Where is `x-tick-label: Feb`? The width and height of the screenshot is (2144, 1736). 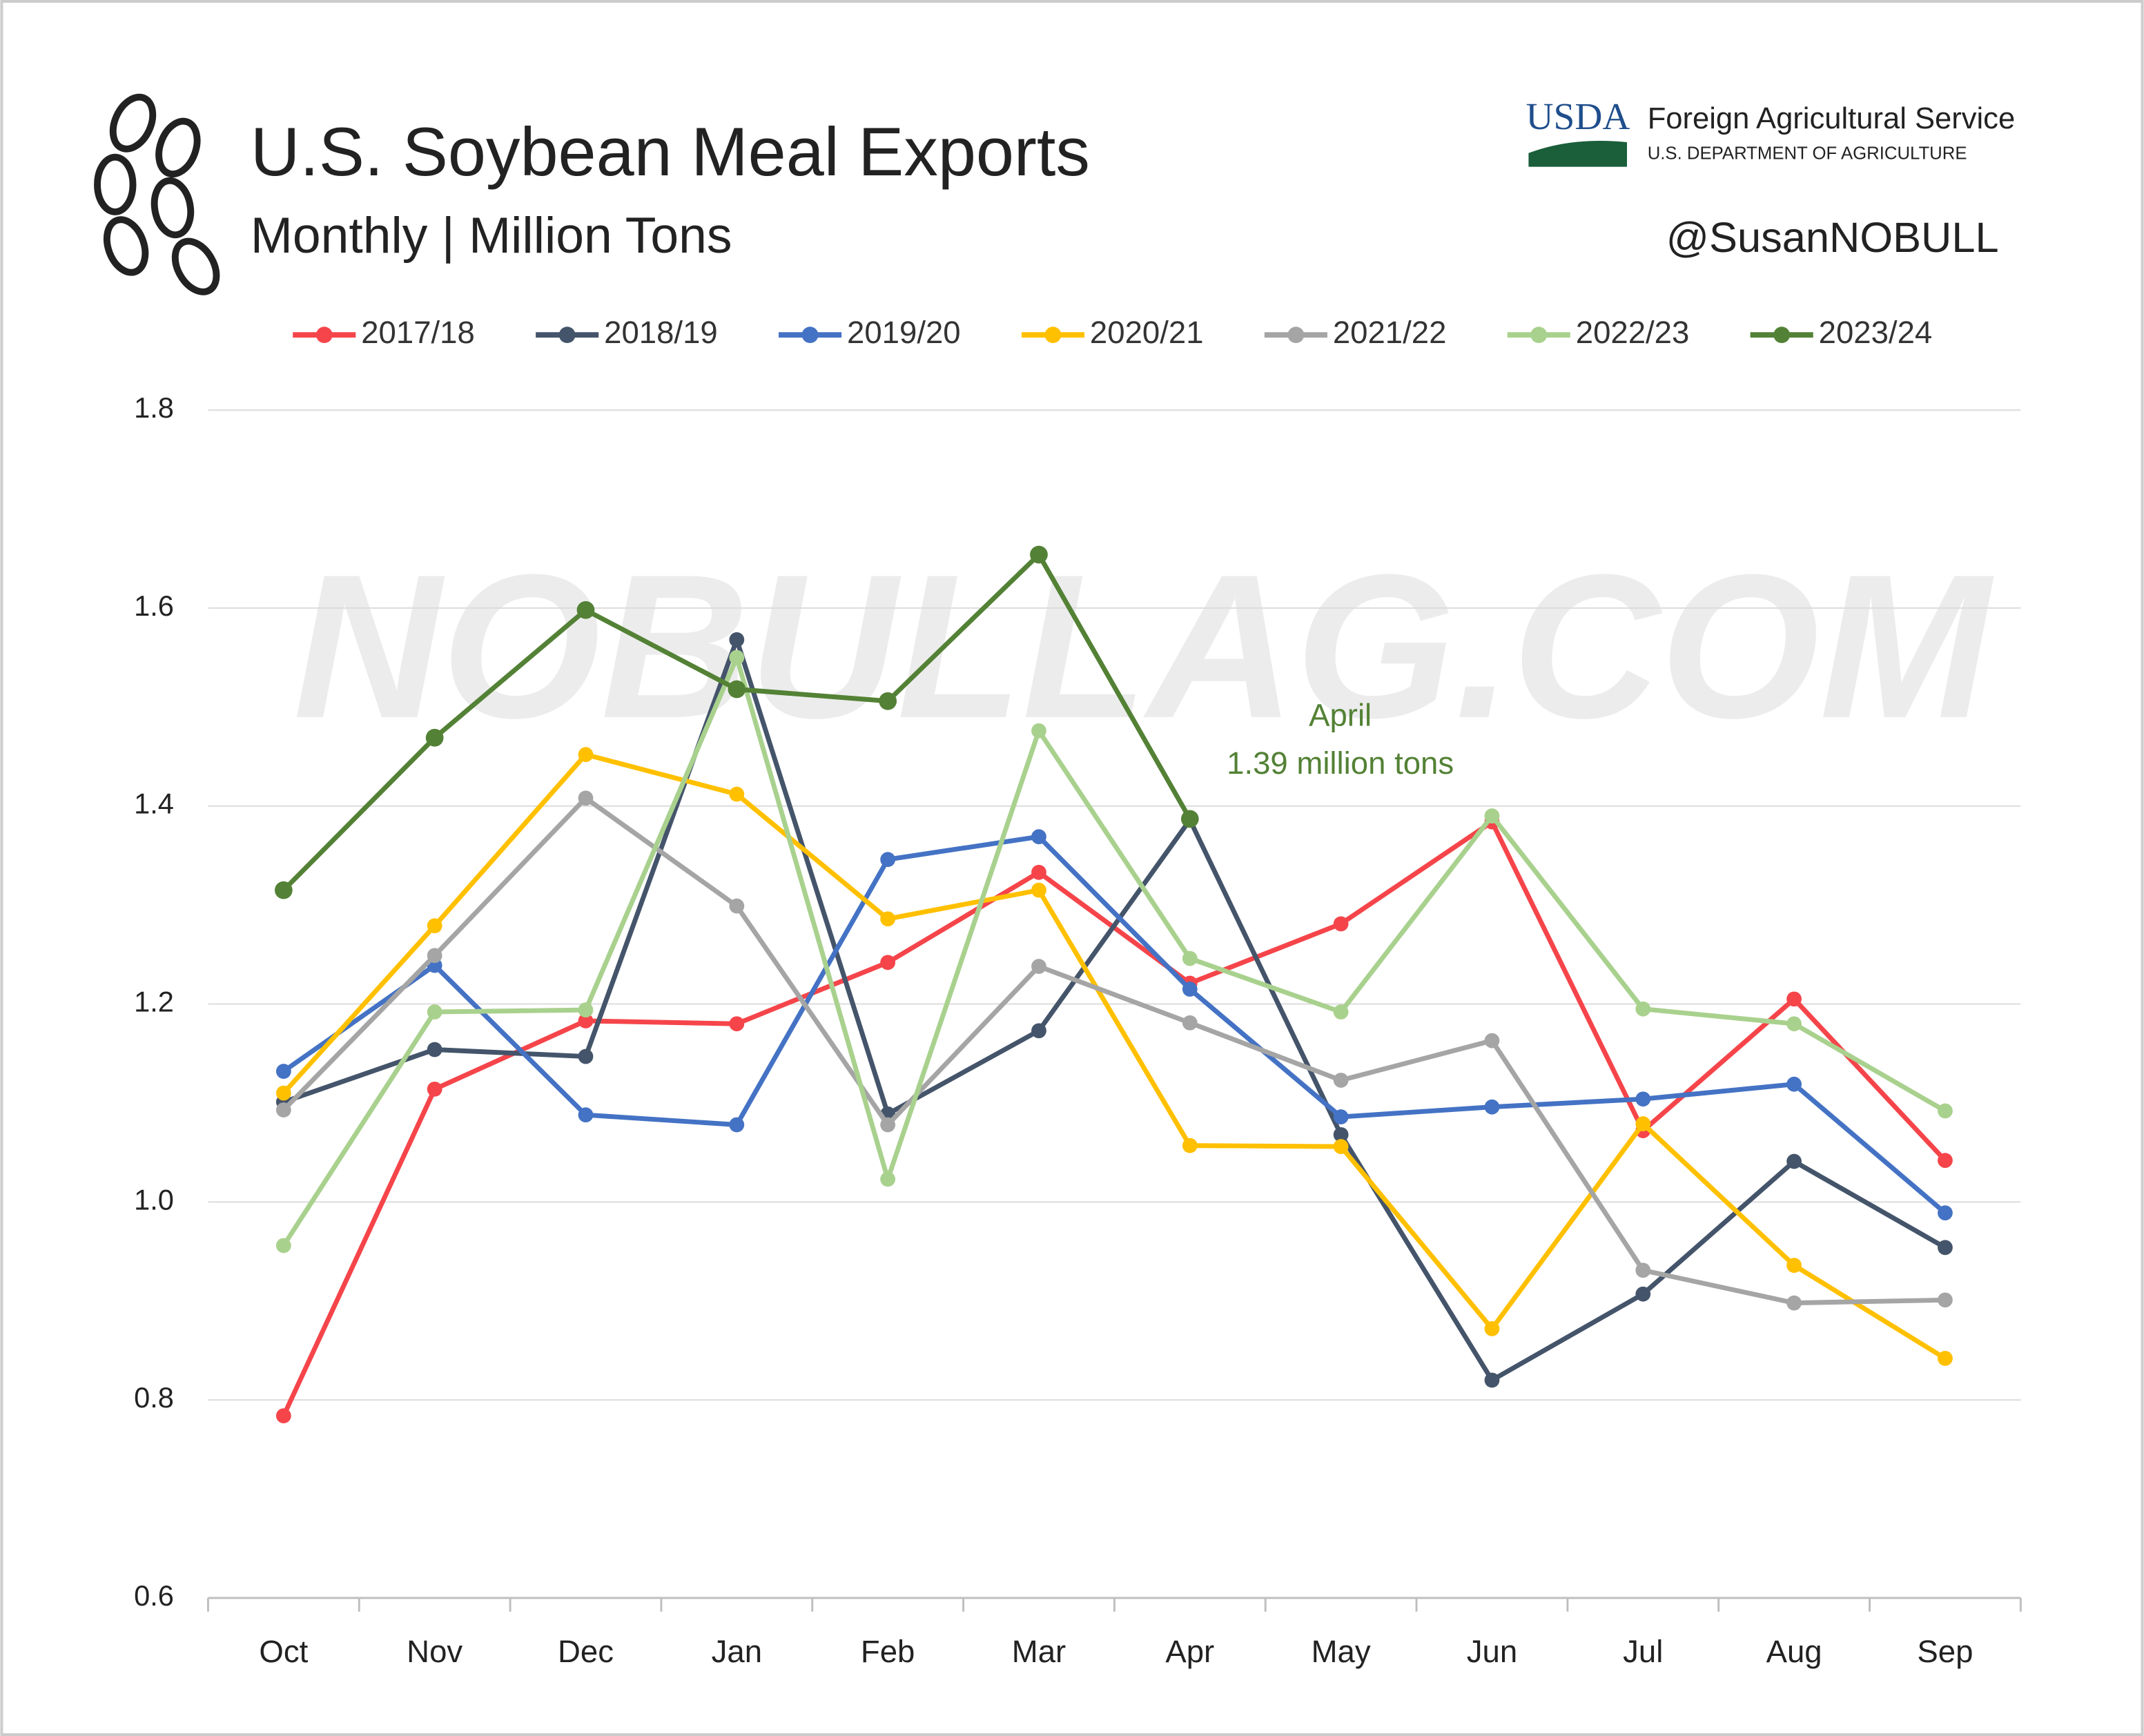 x-tick-label: Feb is located at coordinates (888, 1651).